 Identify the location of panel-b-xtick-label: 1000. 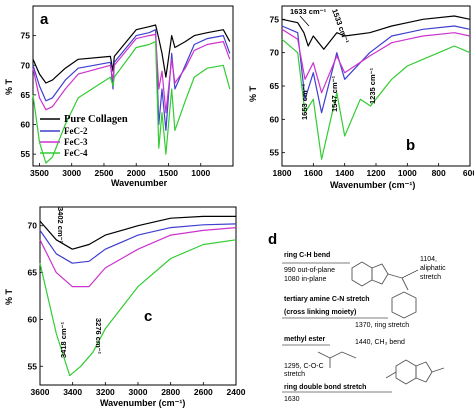
(407, 173).